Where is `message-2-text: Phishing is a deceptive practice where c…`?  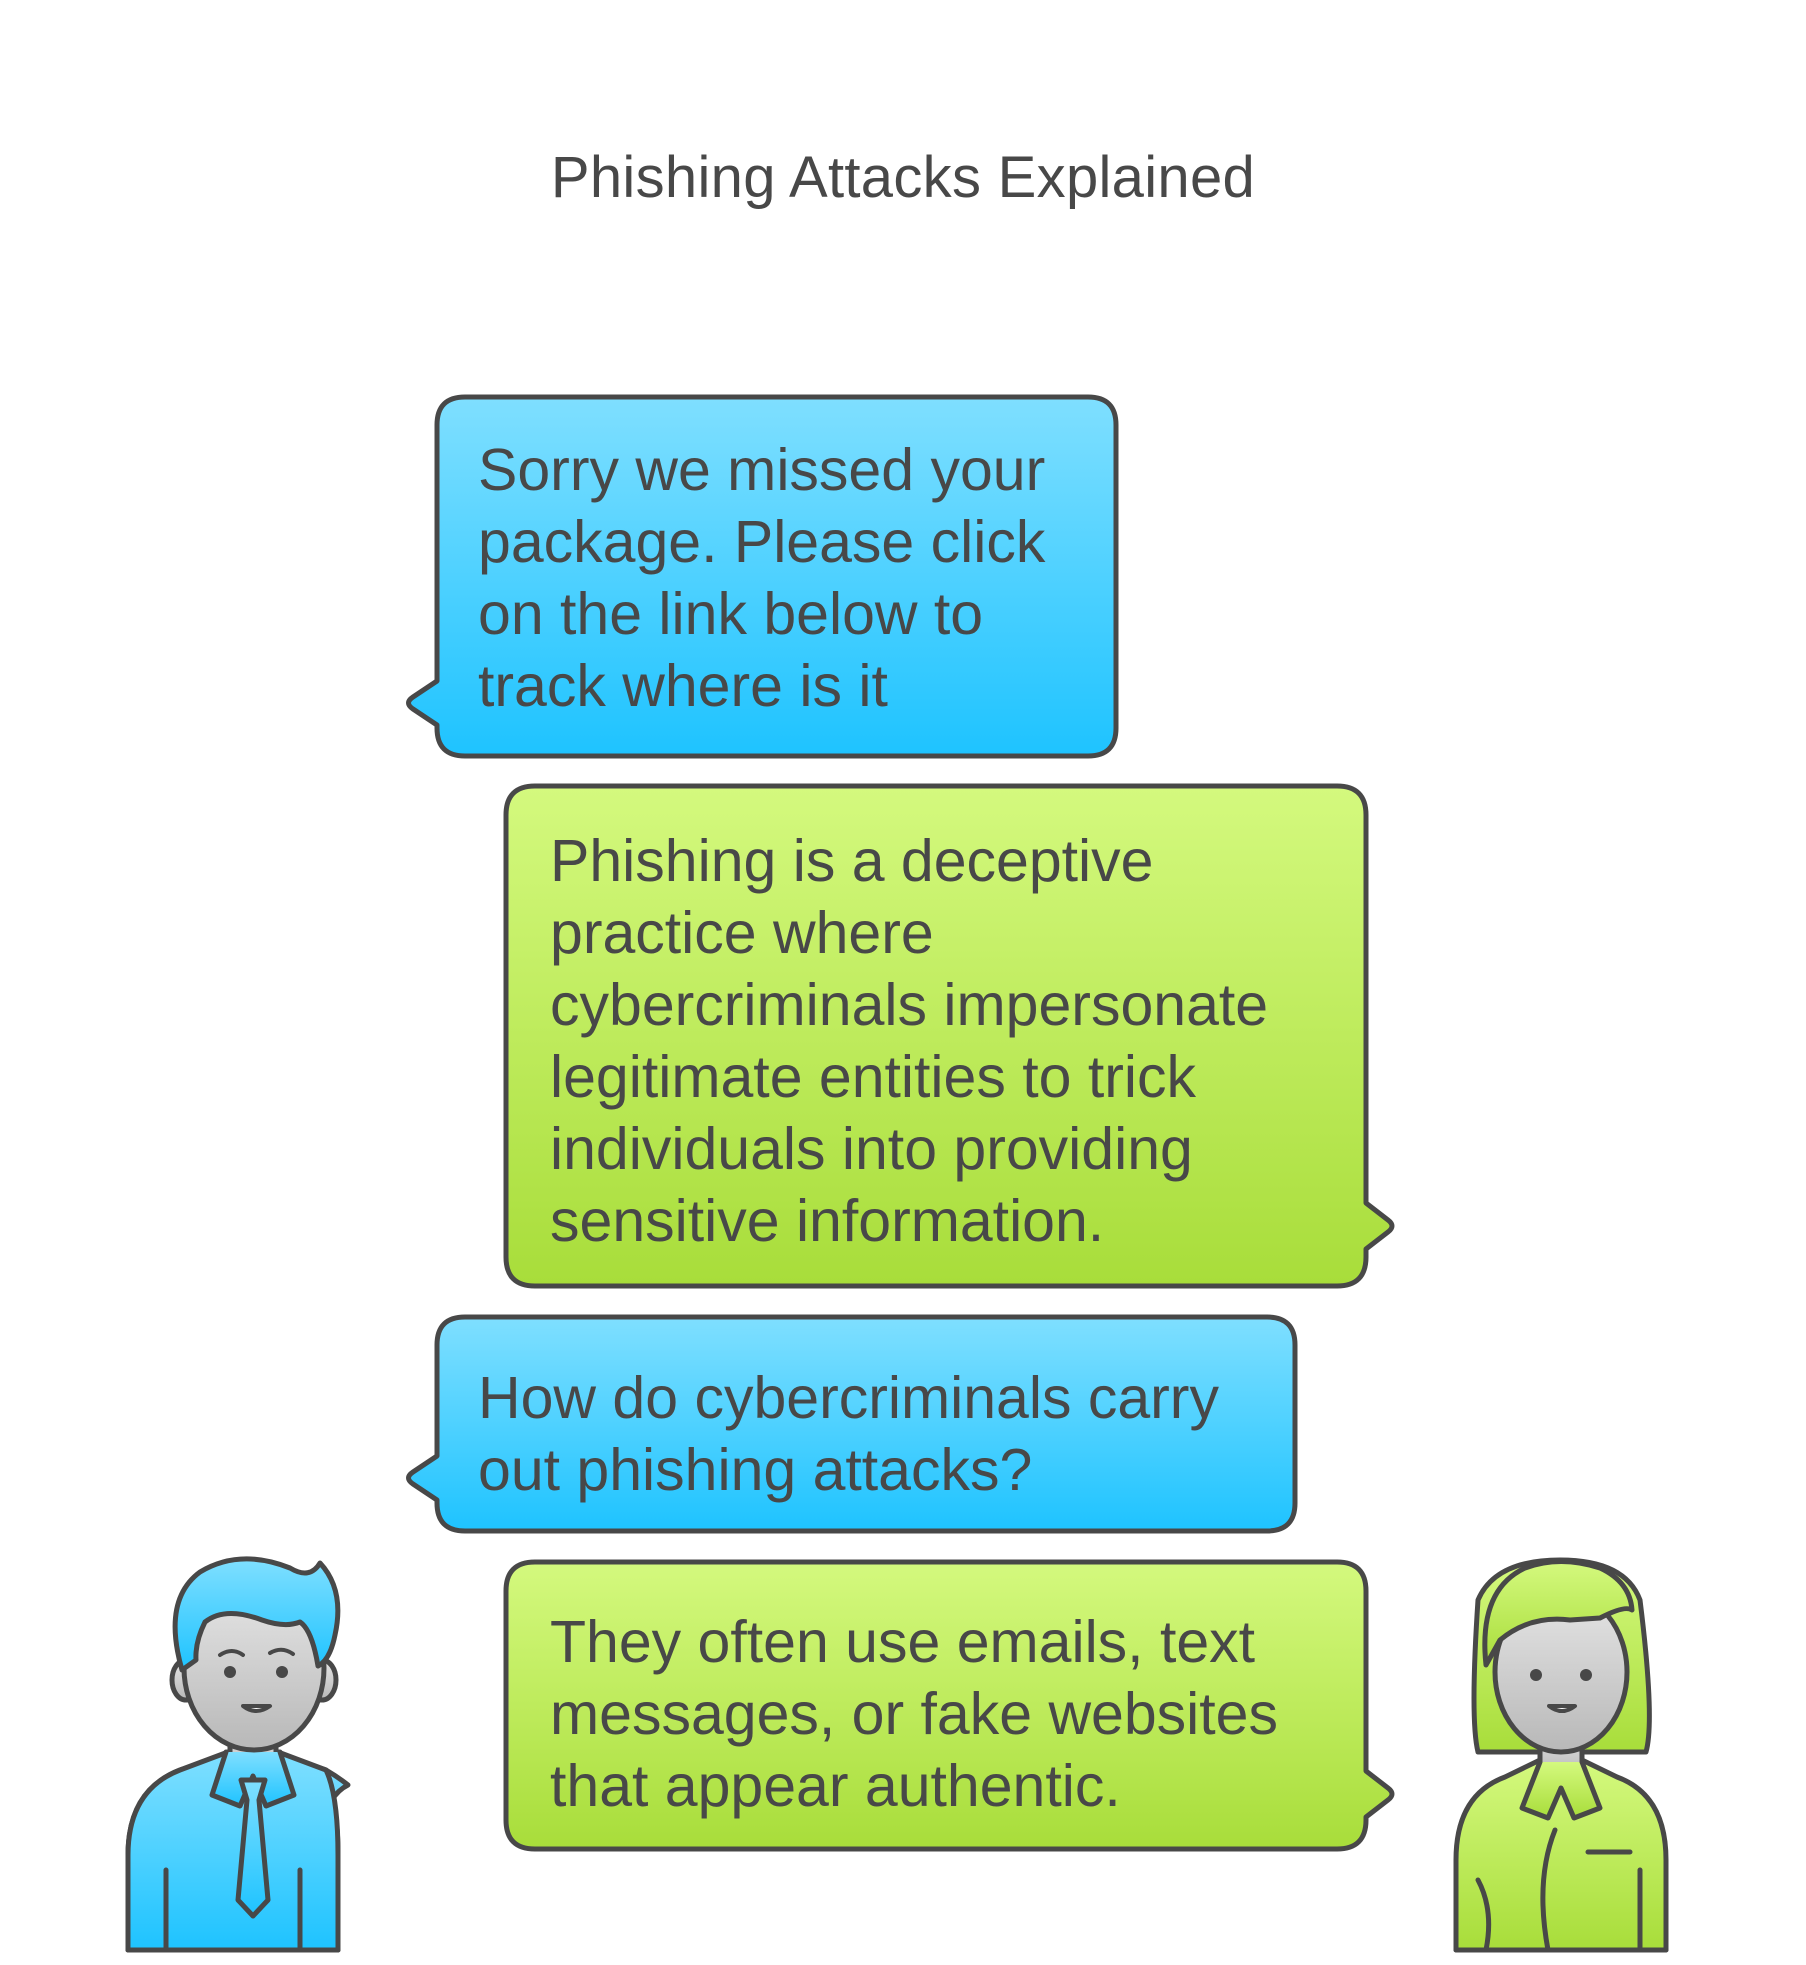
message-2-text: Phishing is a deceptive practice where c… is located at coordinates (909, 1041).